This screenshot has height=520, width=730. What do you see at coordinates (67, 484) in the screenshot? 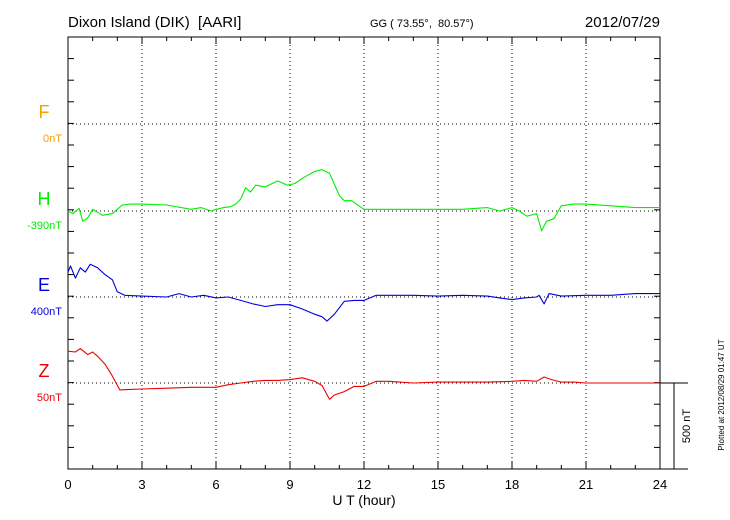
I see `x-tick-label: 0` at bounding box center [67, 484].